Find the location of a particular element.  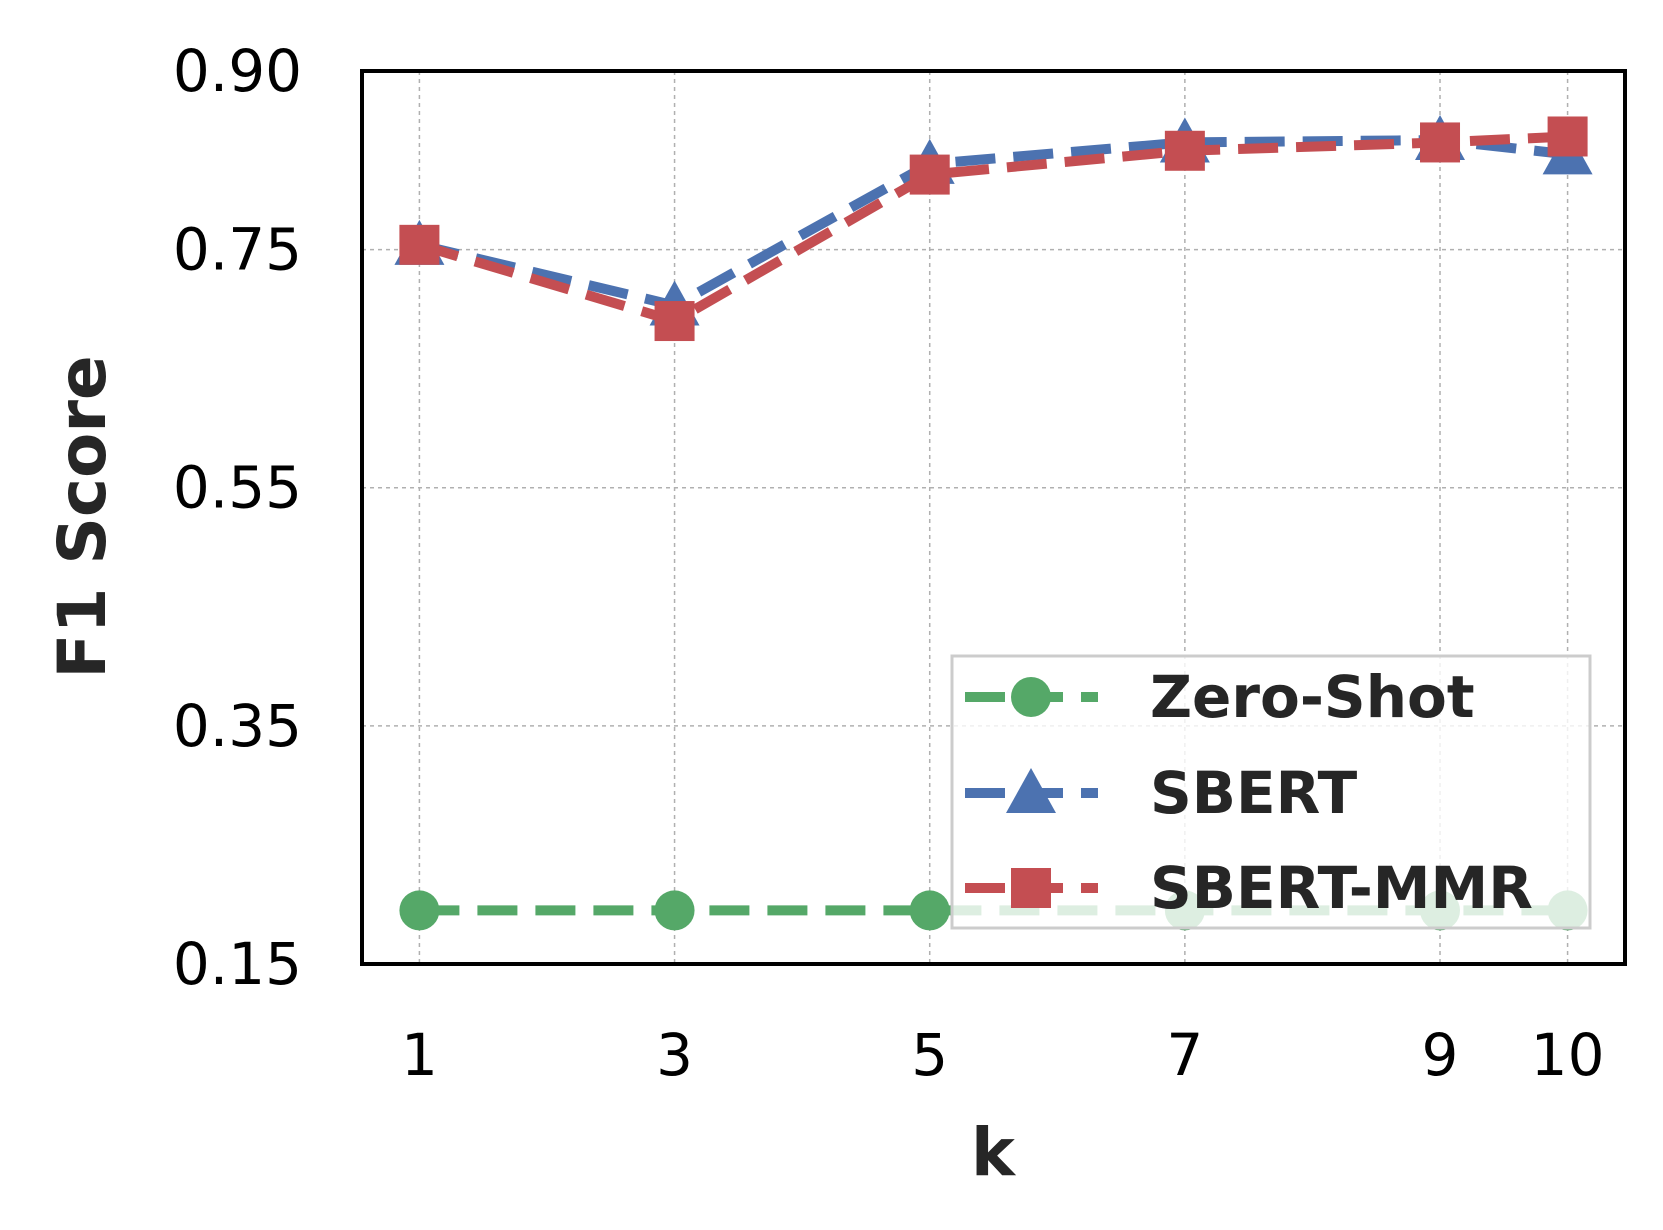

y-tick-label: 0.35 is located at coordinates (237, 726).